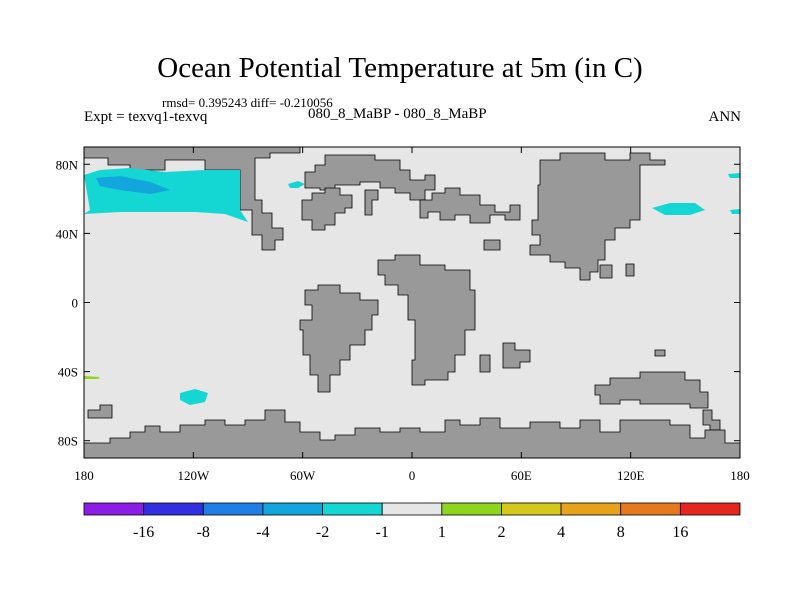 This screenshot has width=800, height=600. What do you see at coordinates (492, 245) in the screenshot?
I see `land-north-central-block` at bounding box center [492, 245].